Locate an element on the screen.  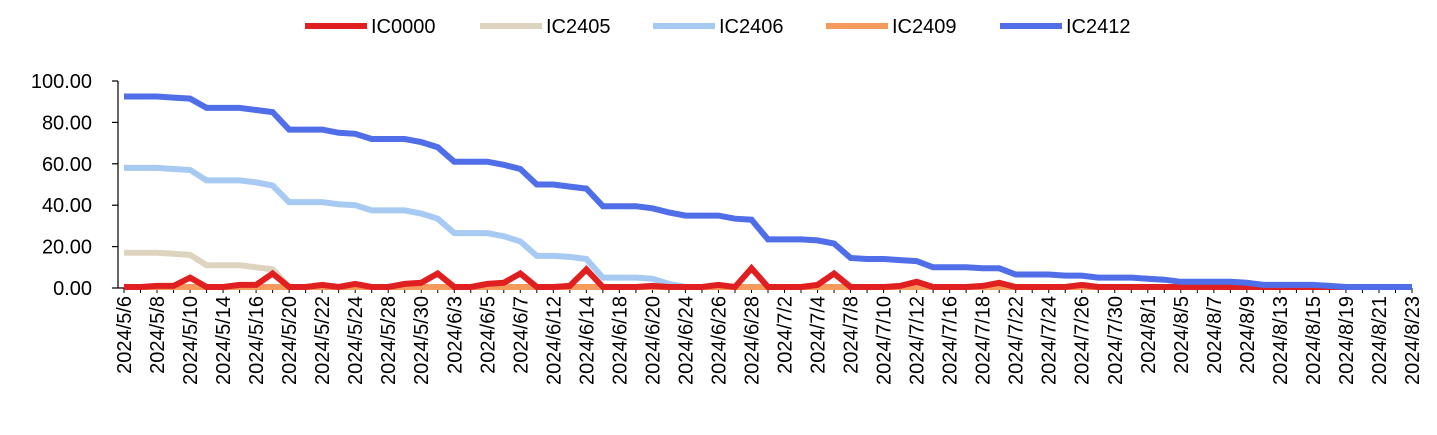
x-tick-label: 2024/7/30 is located at coordinates (1116, 340).